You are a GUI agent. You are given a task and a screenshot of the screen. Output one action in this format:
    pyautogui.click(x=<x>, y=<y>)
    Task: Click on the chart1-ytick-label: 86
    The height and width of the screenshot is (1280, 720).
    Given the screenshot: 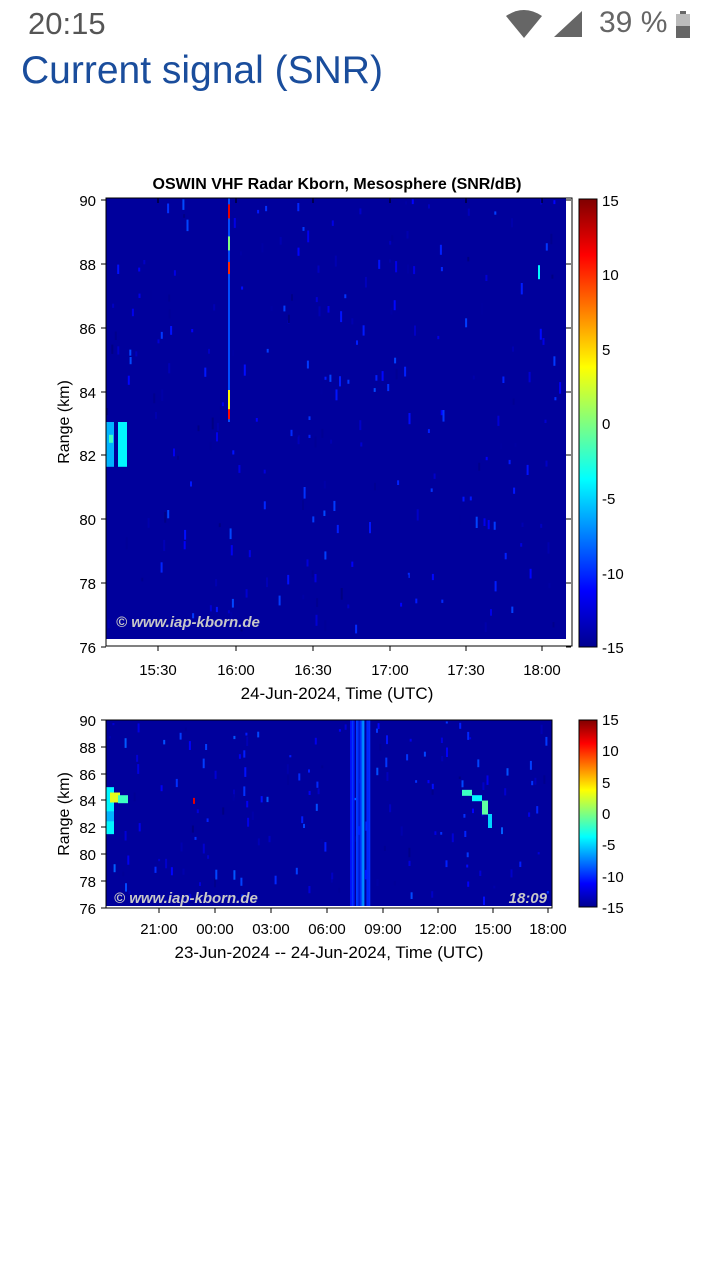 What is the action you would take?
    pyautogui.click(x=87, y=329)
    